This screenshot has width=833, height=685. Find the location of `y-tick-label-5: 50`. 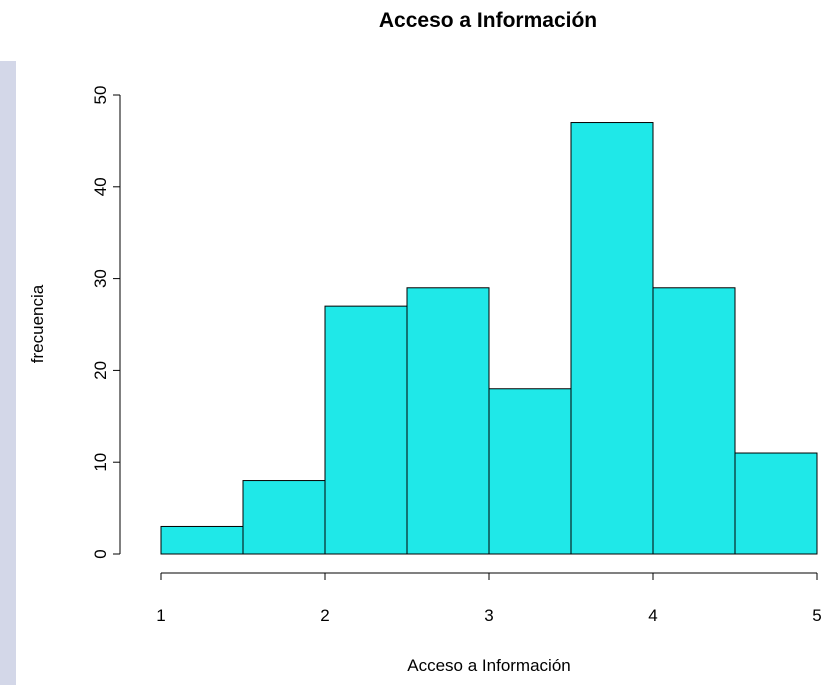

y-tick-label-5: 50 is located at coordinates (100, 95).